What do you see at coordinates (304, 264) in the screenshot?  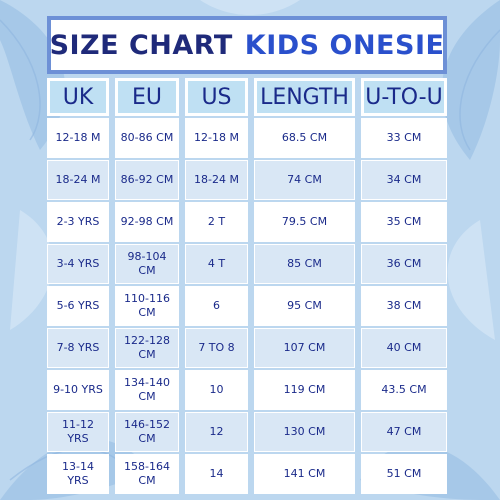 I see `table-cell-length: 85 CM` at bounding box center [304, 264].